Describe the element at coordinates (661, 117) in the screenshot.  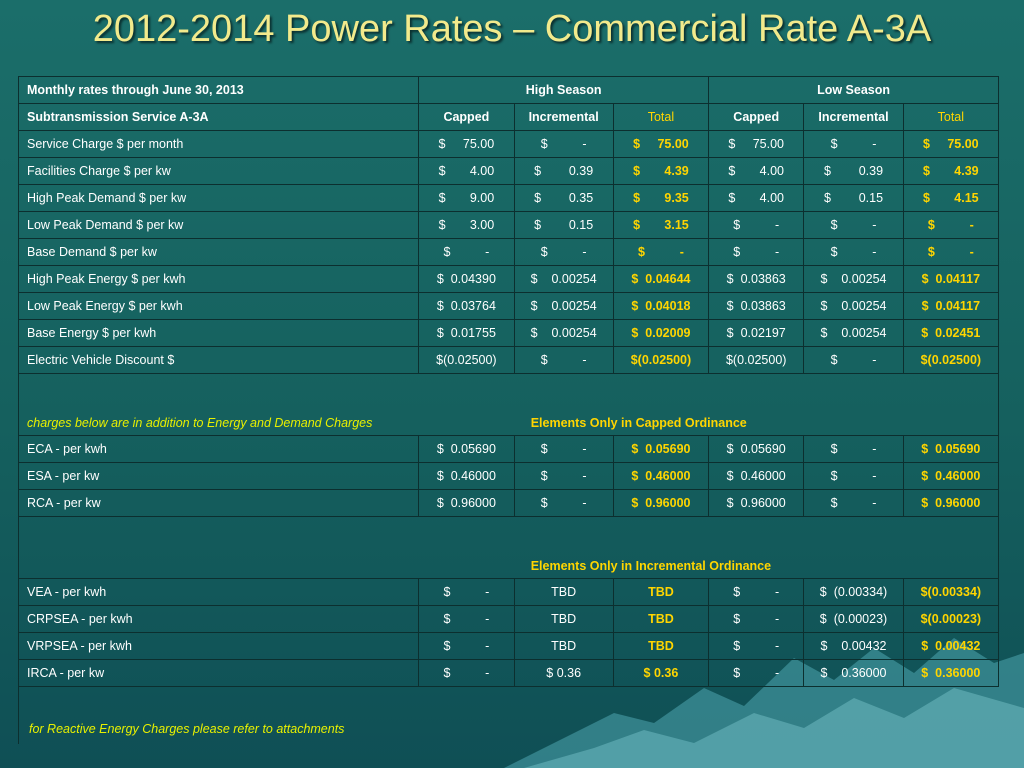
I see `header-total-high: Total` at that location.